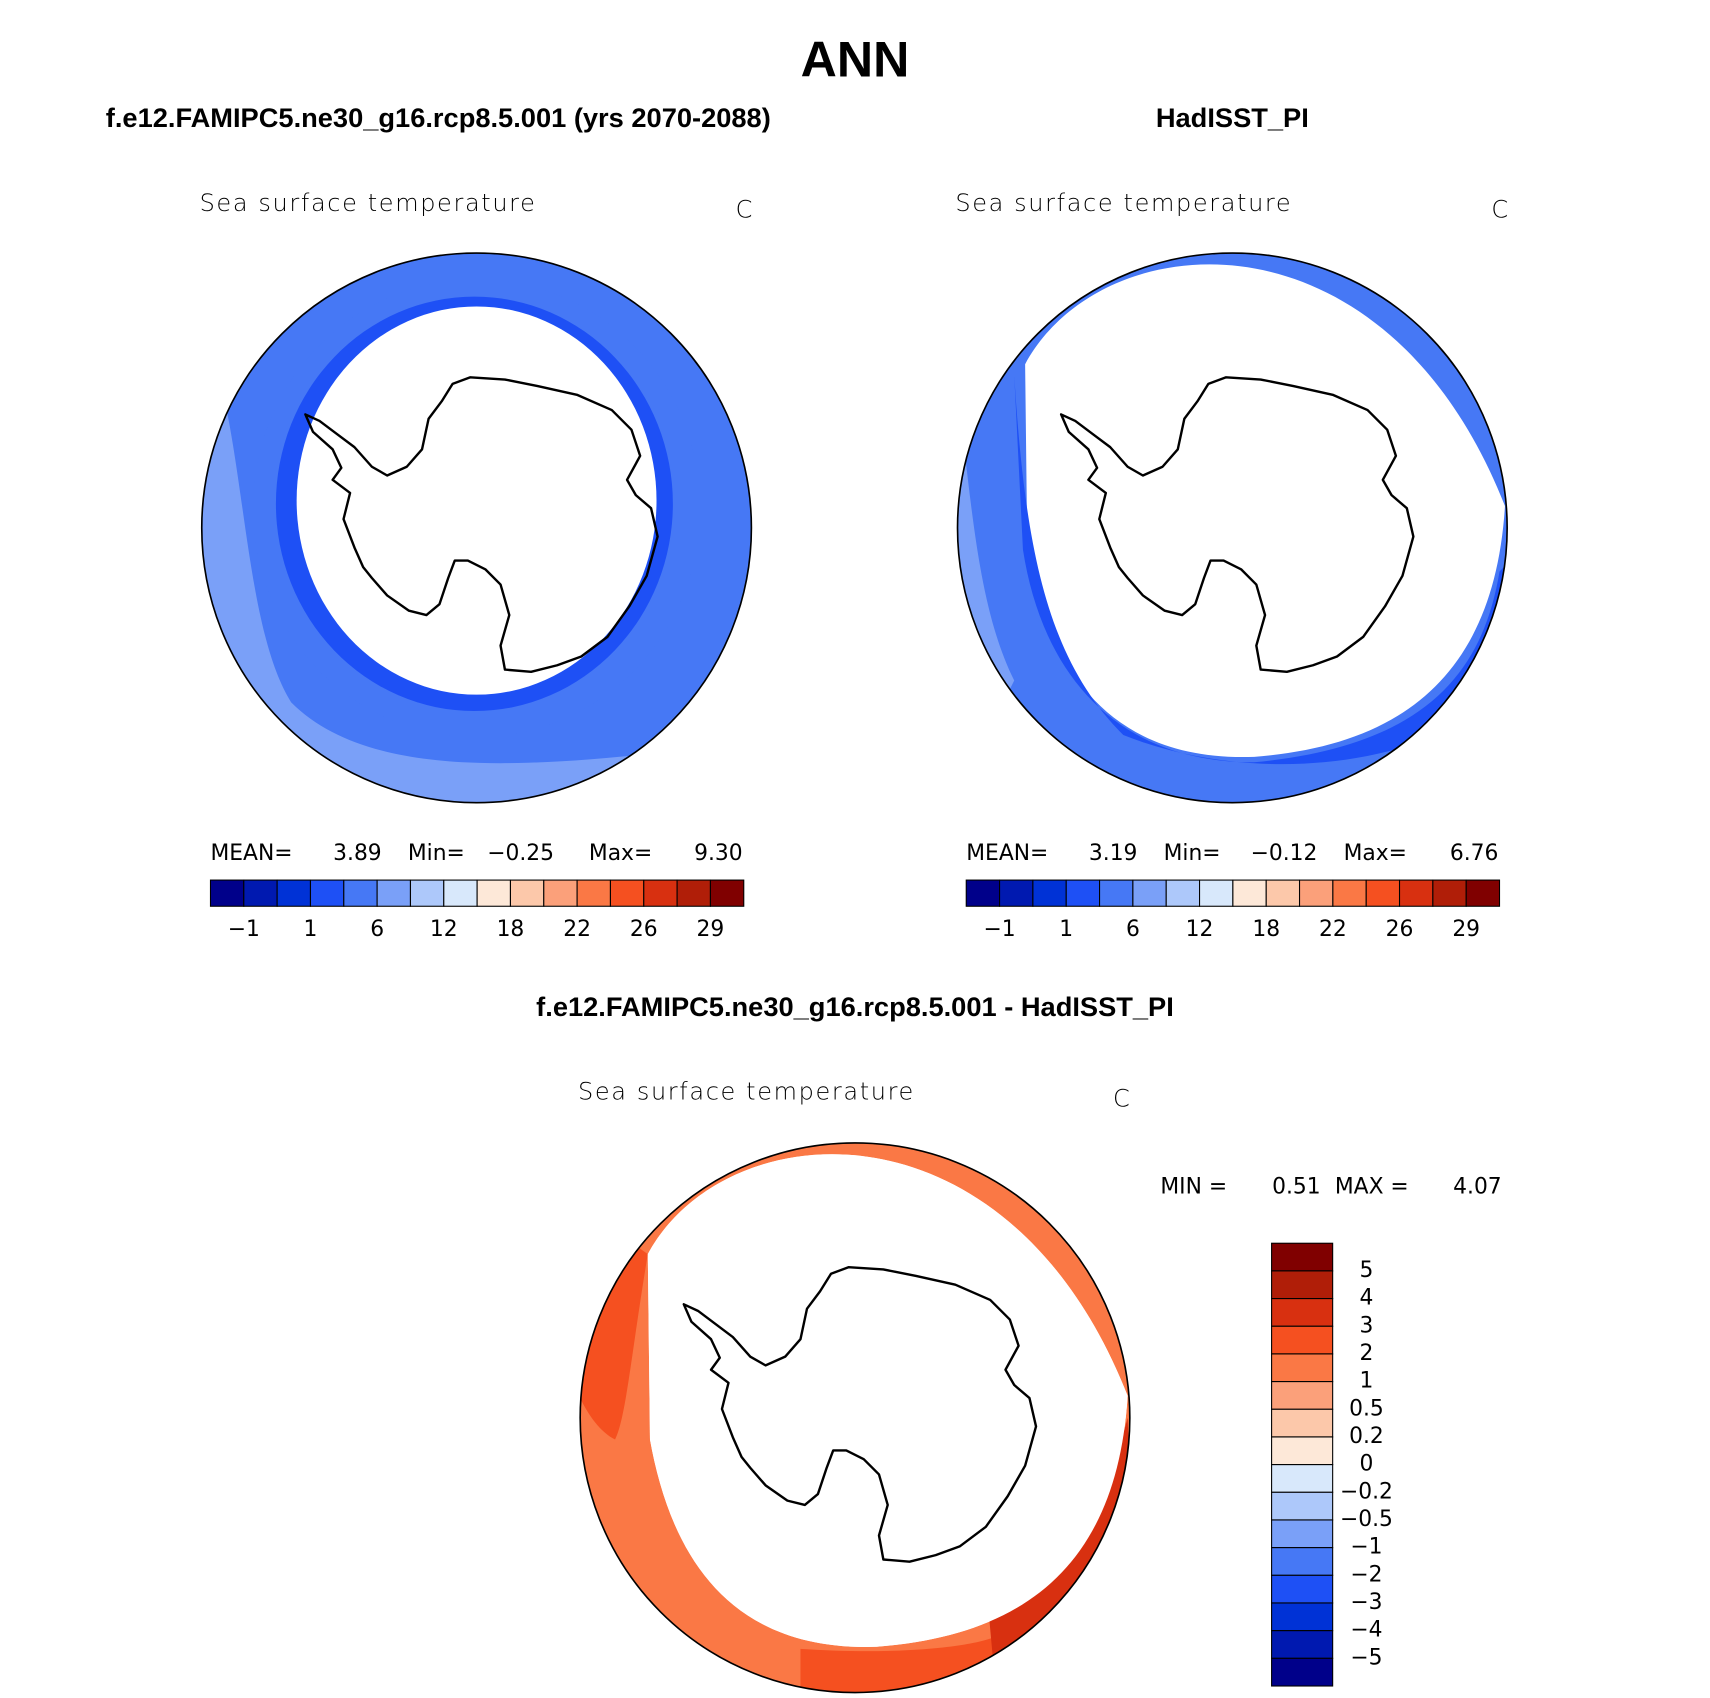 The image size is (1710, 1698). What do you see at coordinates (1366, 1657) in the screenshot?
I see `colorbar-label: −5` at bounding box center [1366, 1657].